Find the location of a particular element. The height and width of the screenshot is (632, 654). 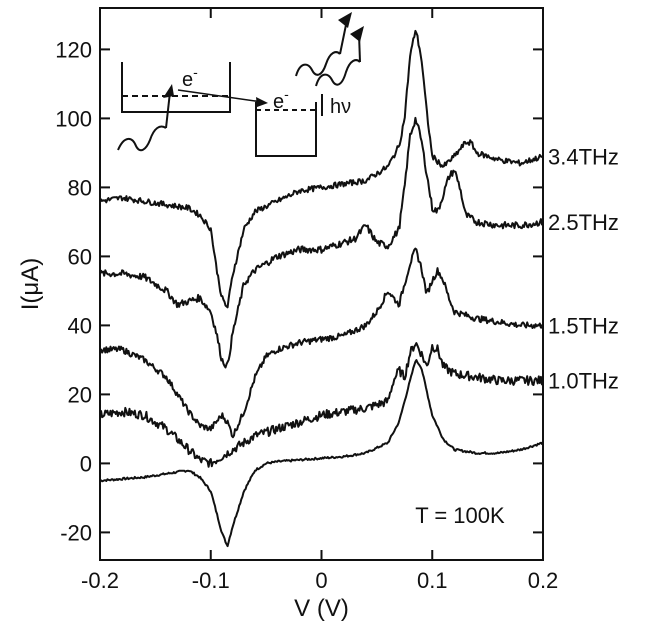

inset-diagram: e- e- hν is located at coordinates (240, 84).